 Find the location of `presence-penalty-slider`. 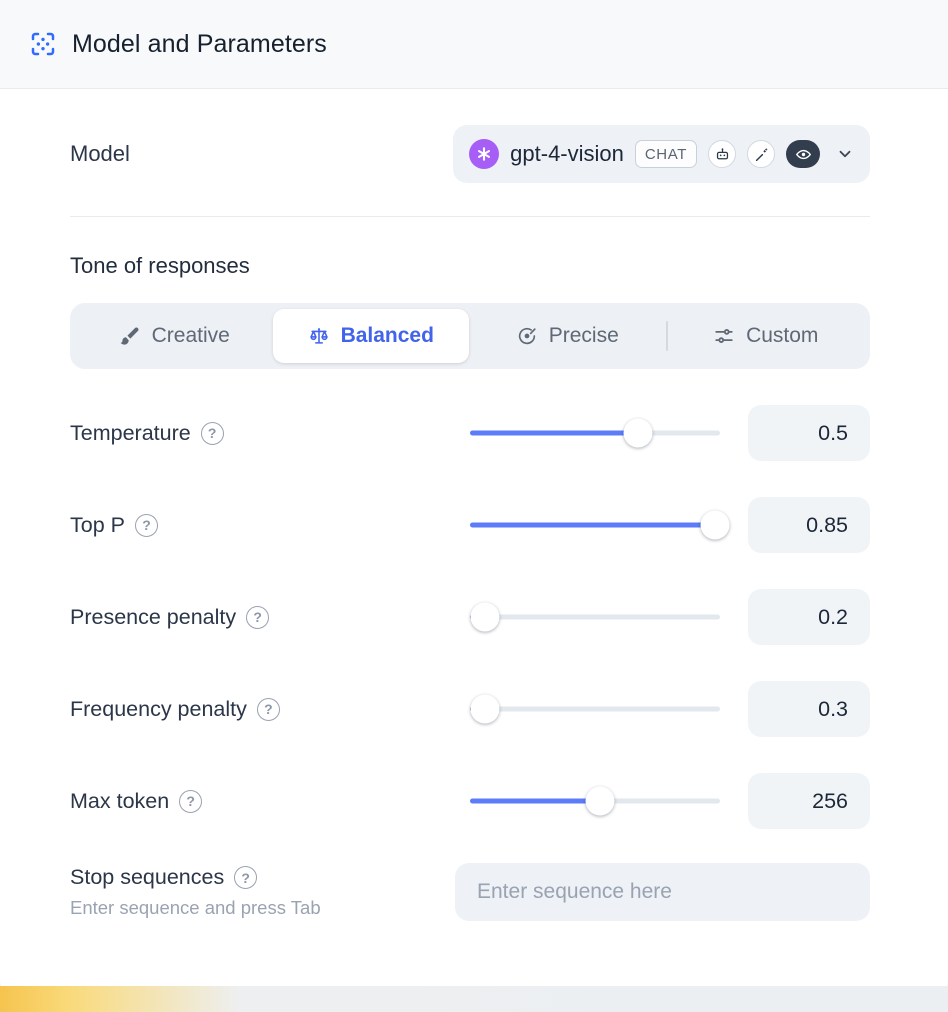

presence-penalty-slider is located at coordinates (595, 617).